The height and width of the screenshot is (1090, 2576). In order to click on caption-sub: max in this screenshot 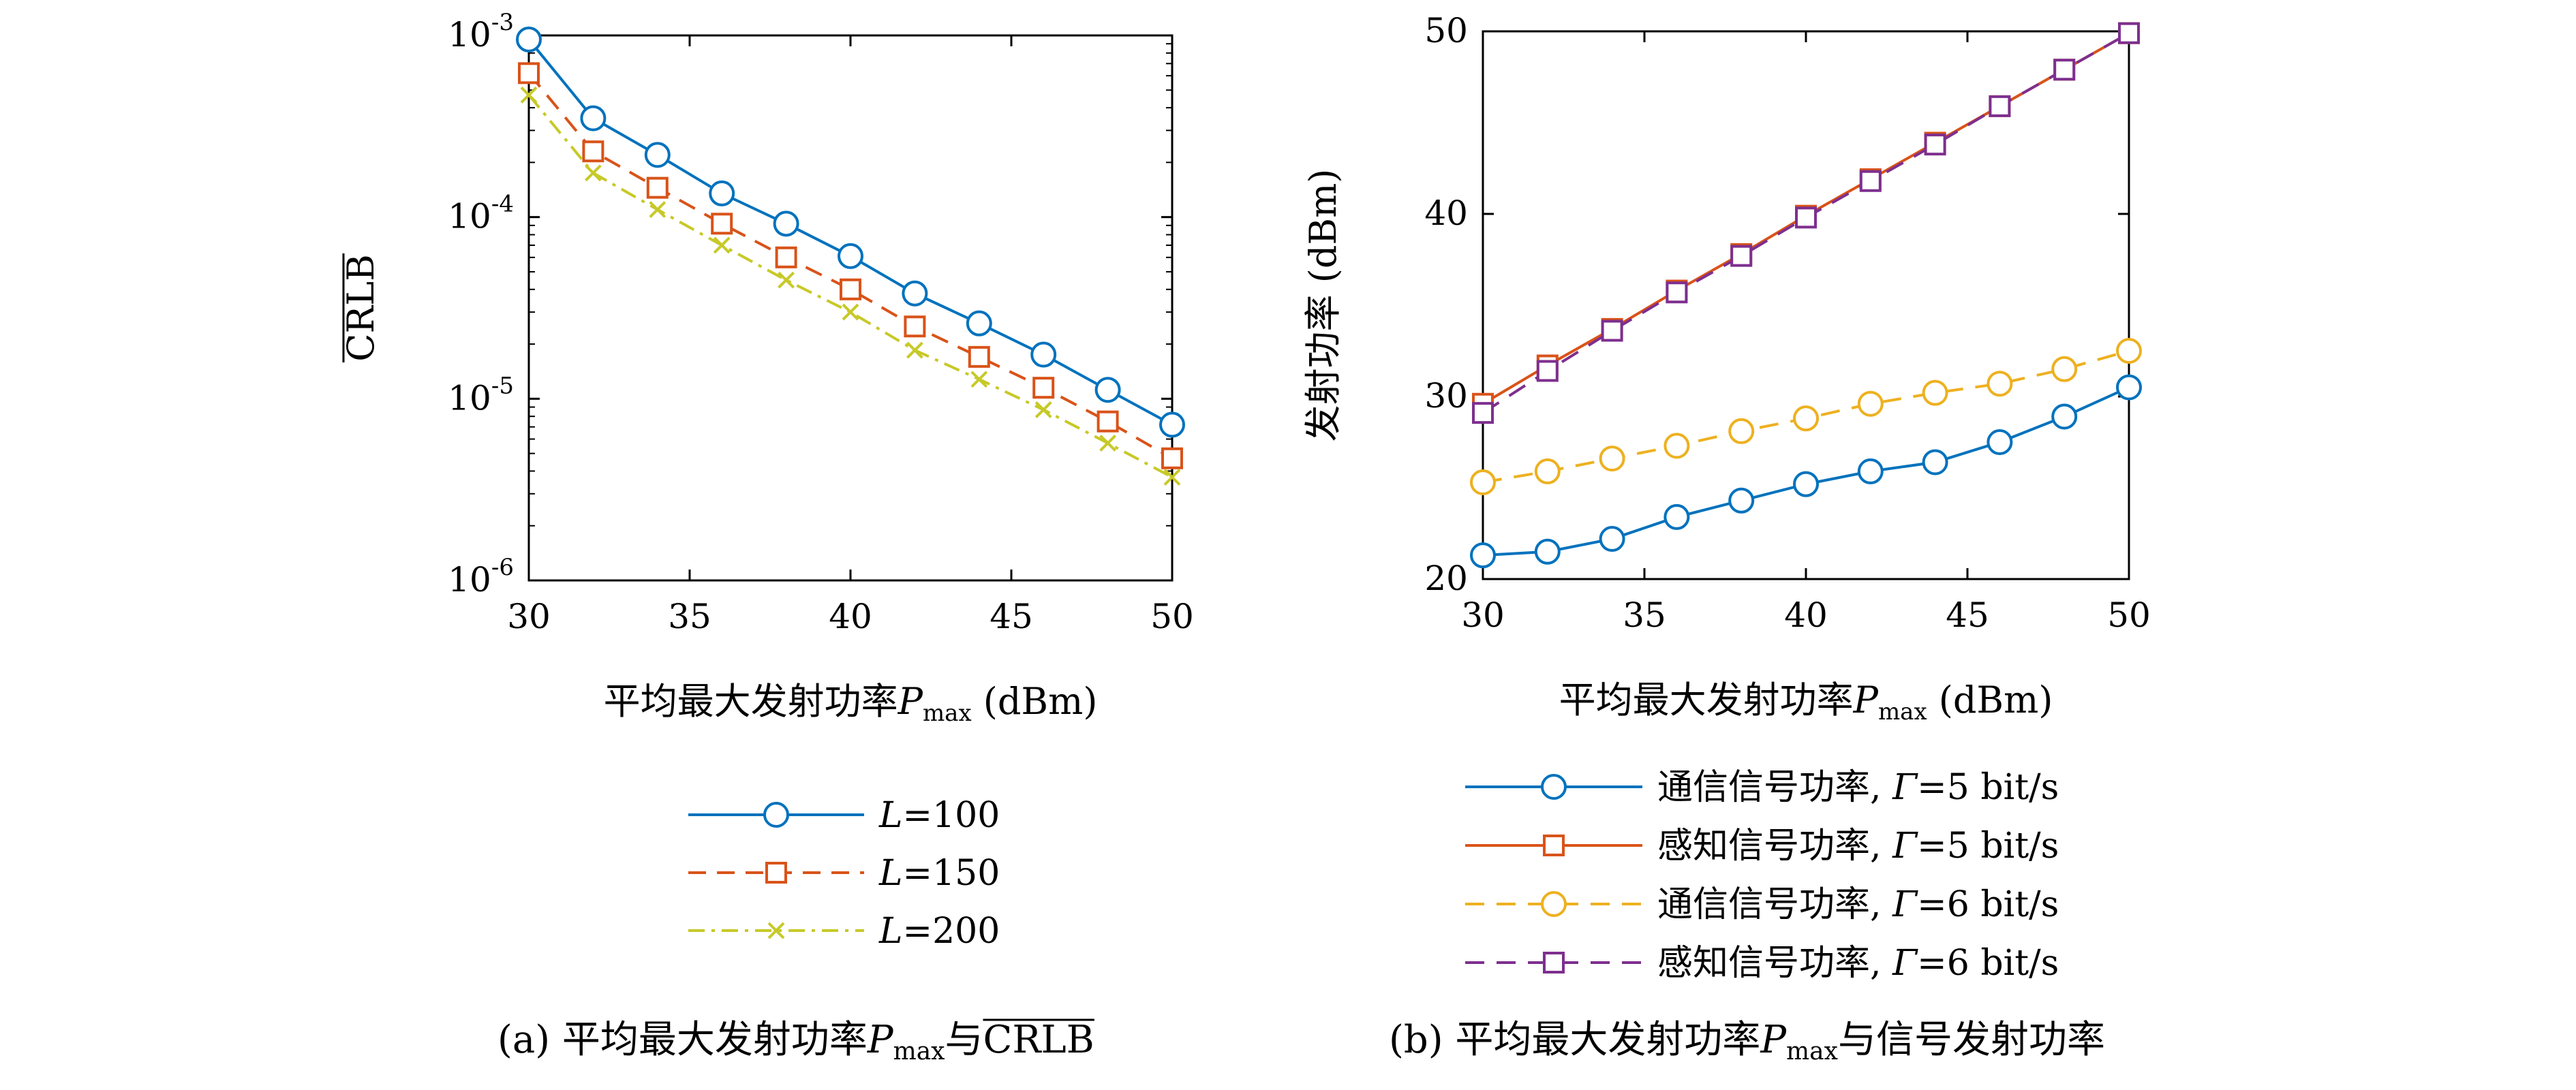, I will do `click(1812, 1051)`.